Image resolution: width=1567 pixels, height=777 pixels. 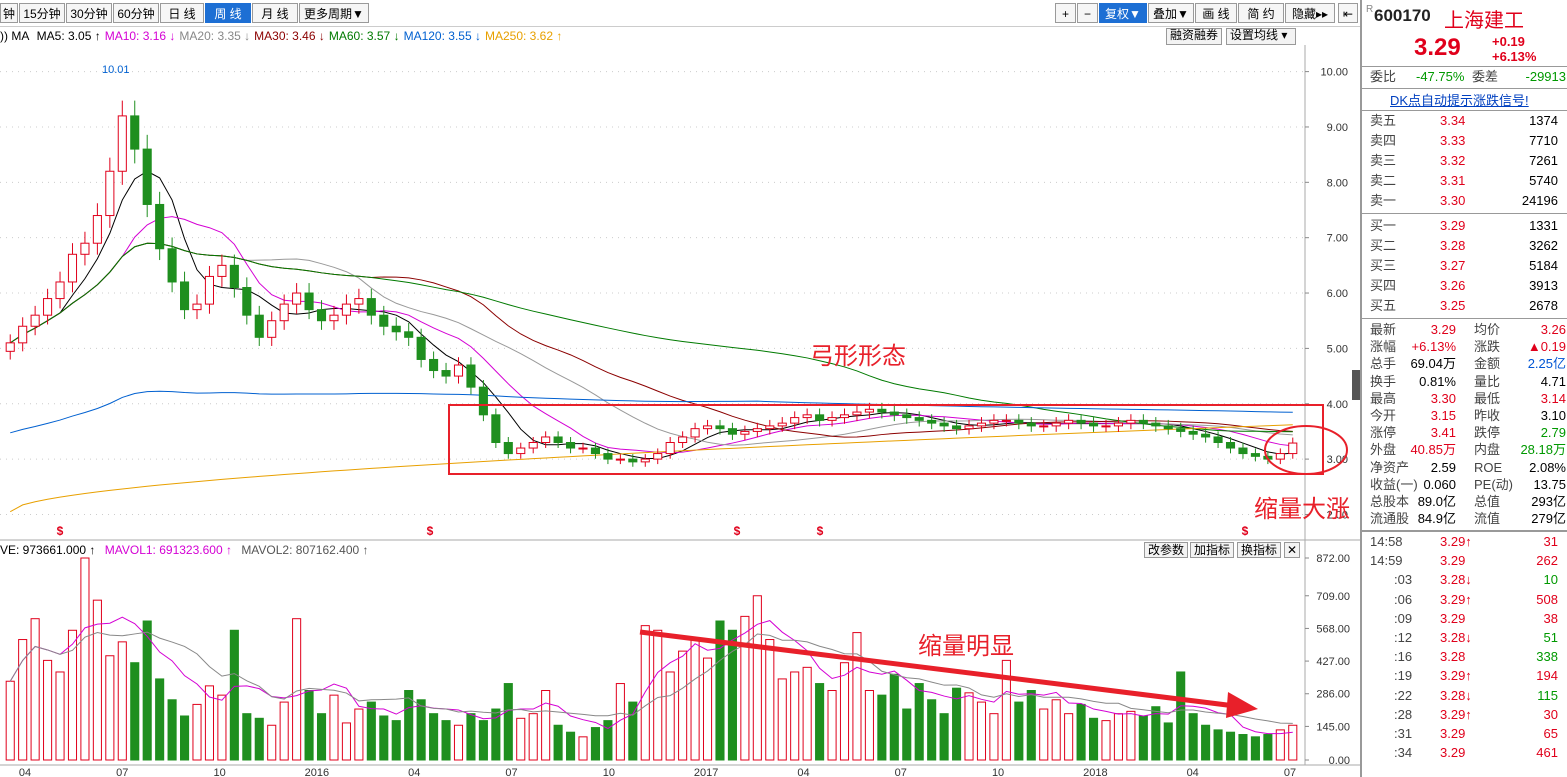 I want to click on overlay-dropdown: 叠加▼, so click(x=1171, y=13).